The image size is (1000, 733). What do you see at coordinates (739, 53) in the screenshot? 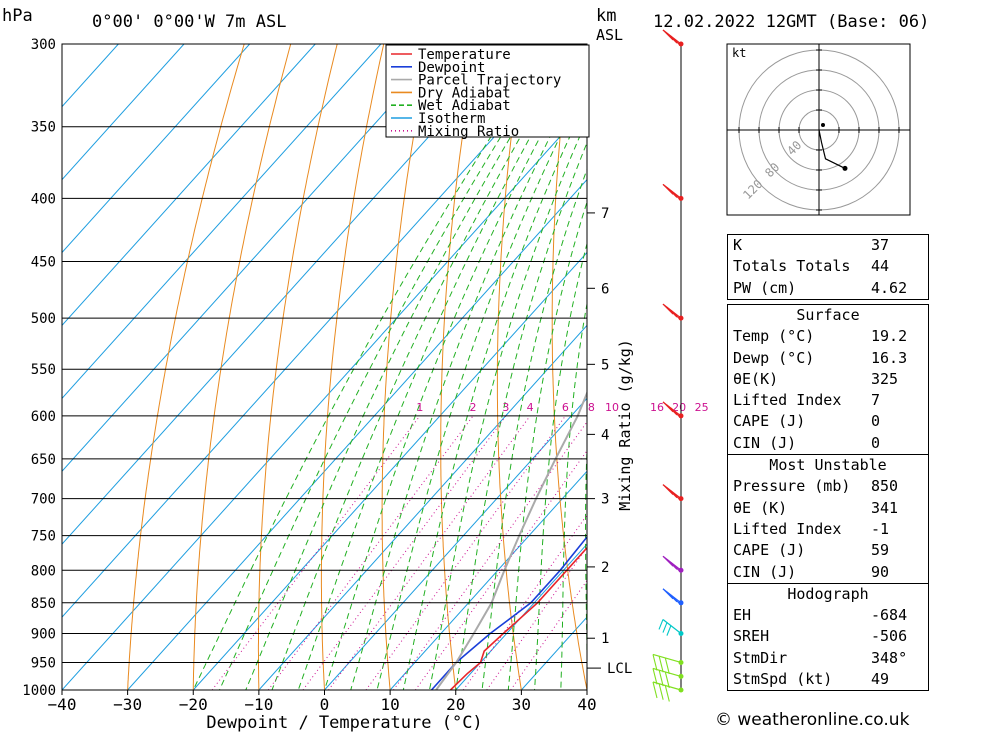
I see `hodograph-unit-label: kt` at bounding box center [739, 53].